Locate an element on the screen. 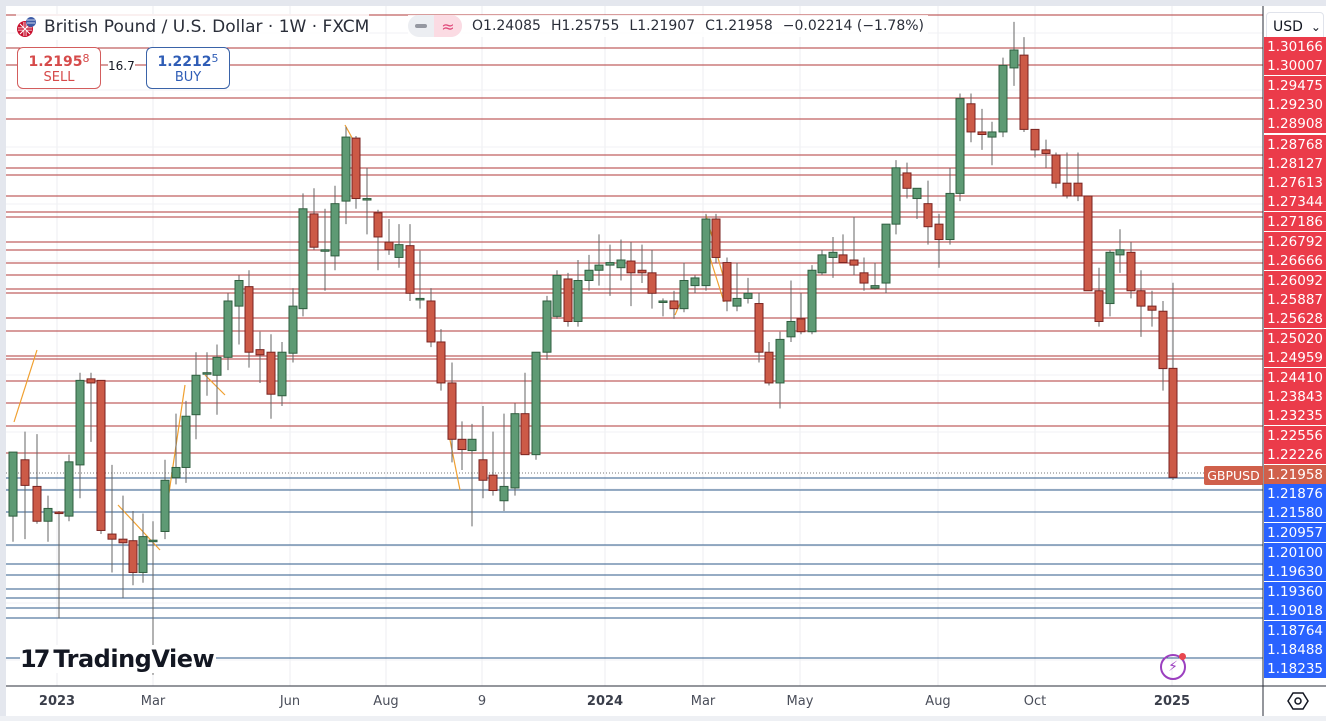 The height and width of the screenshot is (721, 1326). time-axis-label: Mar is located at coordinates (153, 701).